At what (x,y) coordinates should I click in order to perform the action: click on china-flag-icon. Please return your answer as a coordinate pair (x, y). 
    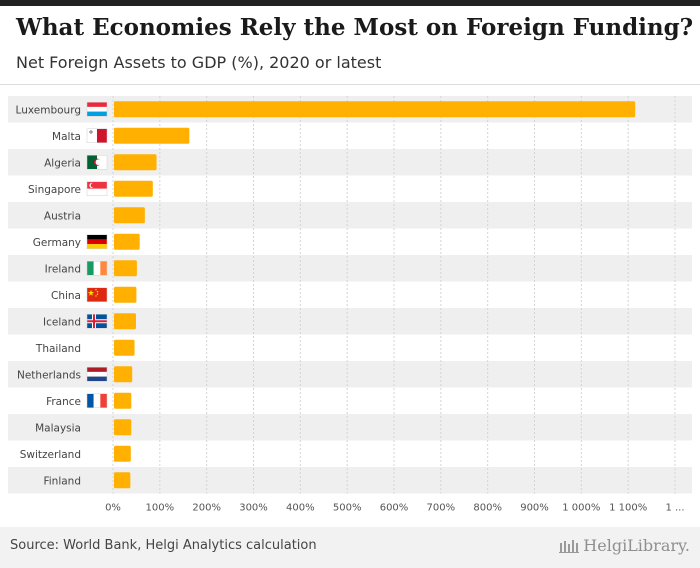
    Looking at the image, I should click on (97, 294).